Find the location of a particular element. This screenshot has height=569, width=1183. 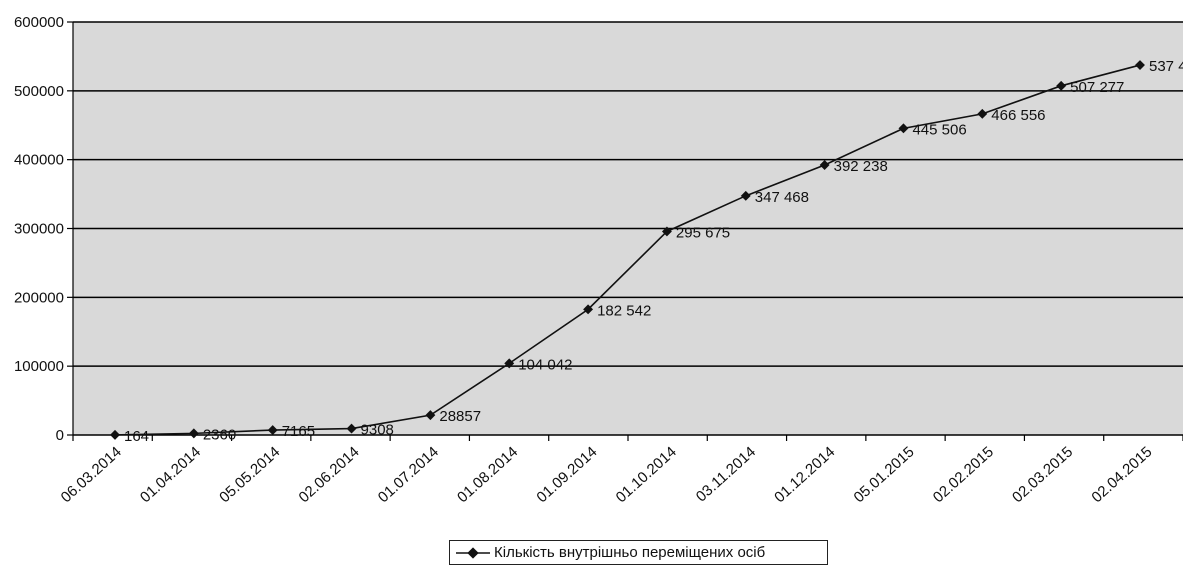

x-tick-label: 05.05.2014 is located at coordinates (249, 474).